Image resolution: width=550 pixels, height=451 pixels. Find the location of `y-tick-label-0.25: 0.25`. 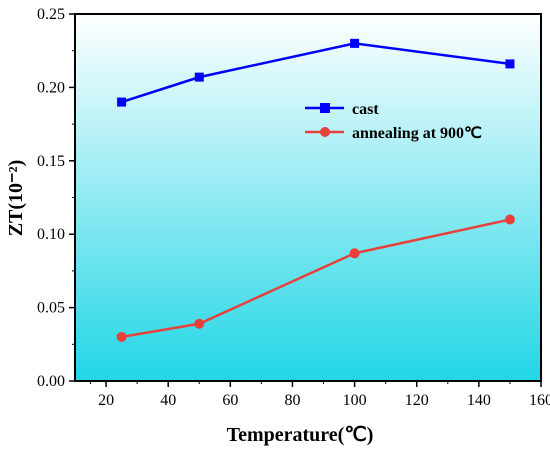

y-tick-label-0.25: 0.25 is located at coordinates (51, 14).